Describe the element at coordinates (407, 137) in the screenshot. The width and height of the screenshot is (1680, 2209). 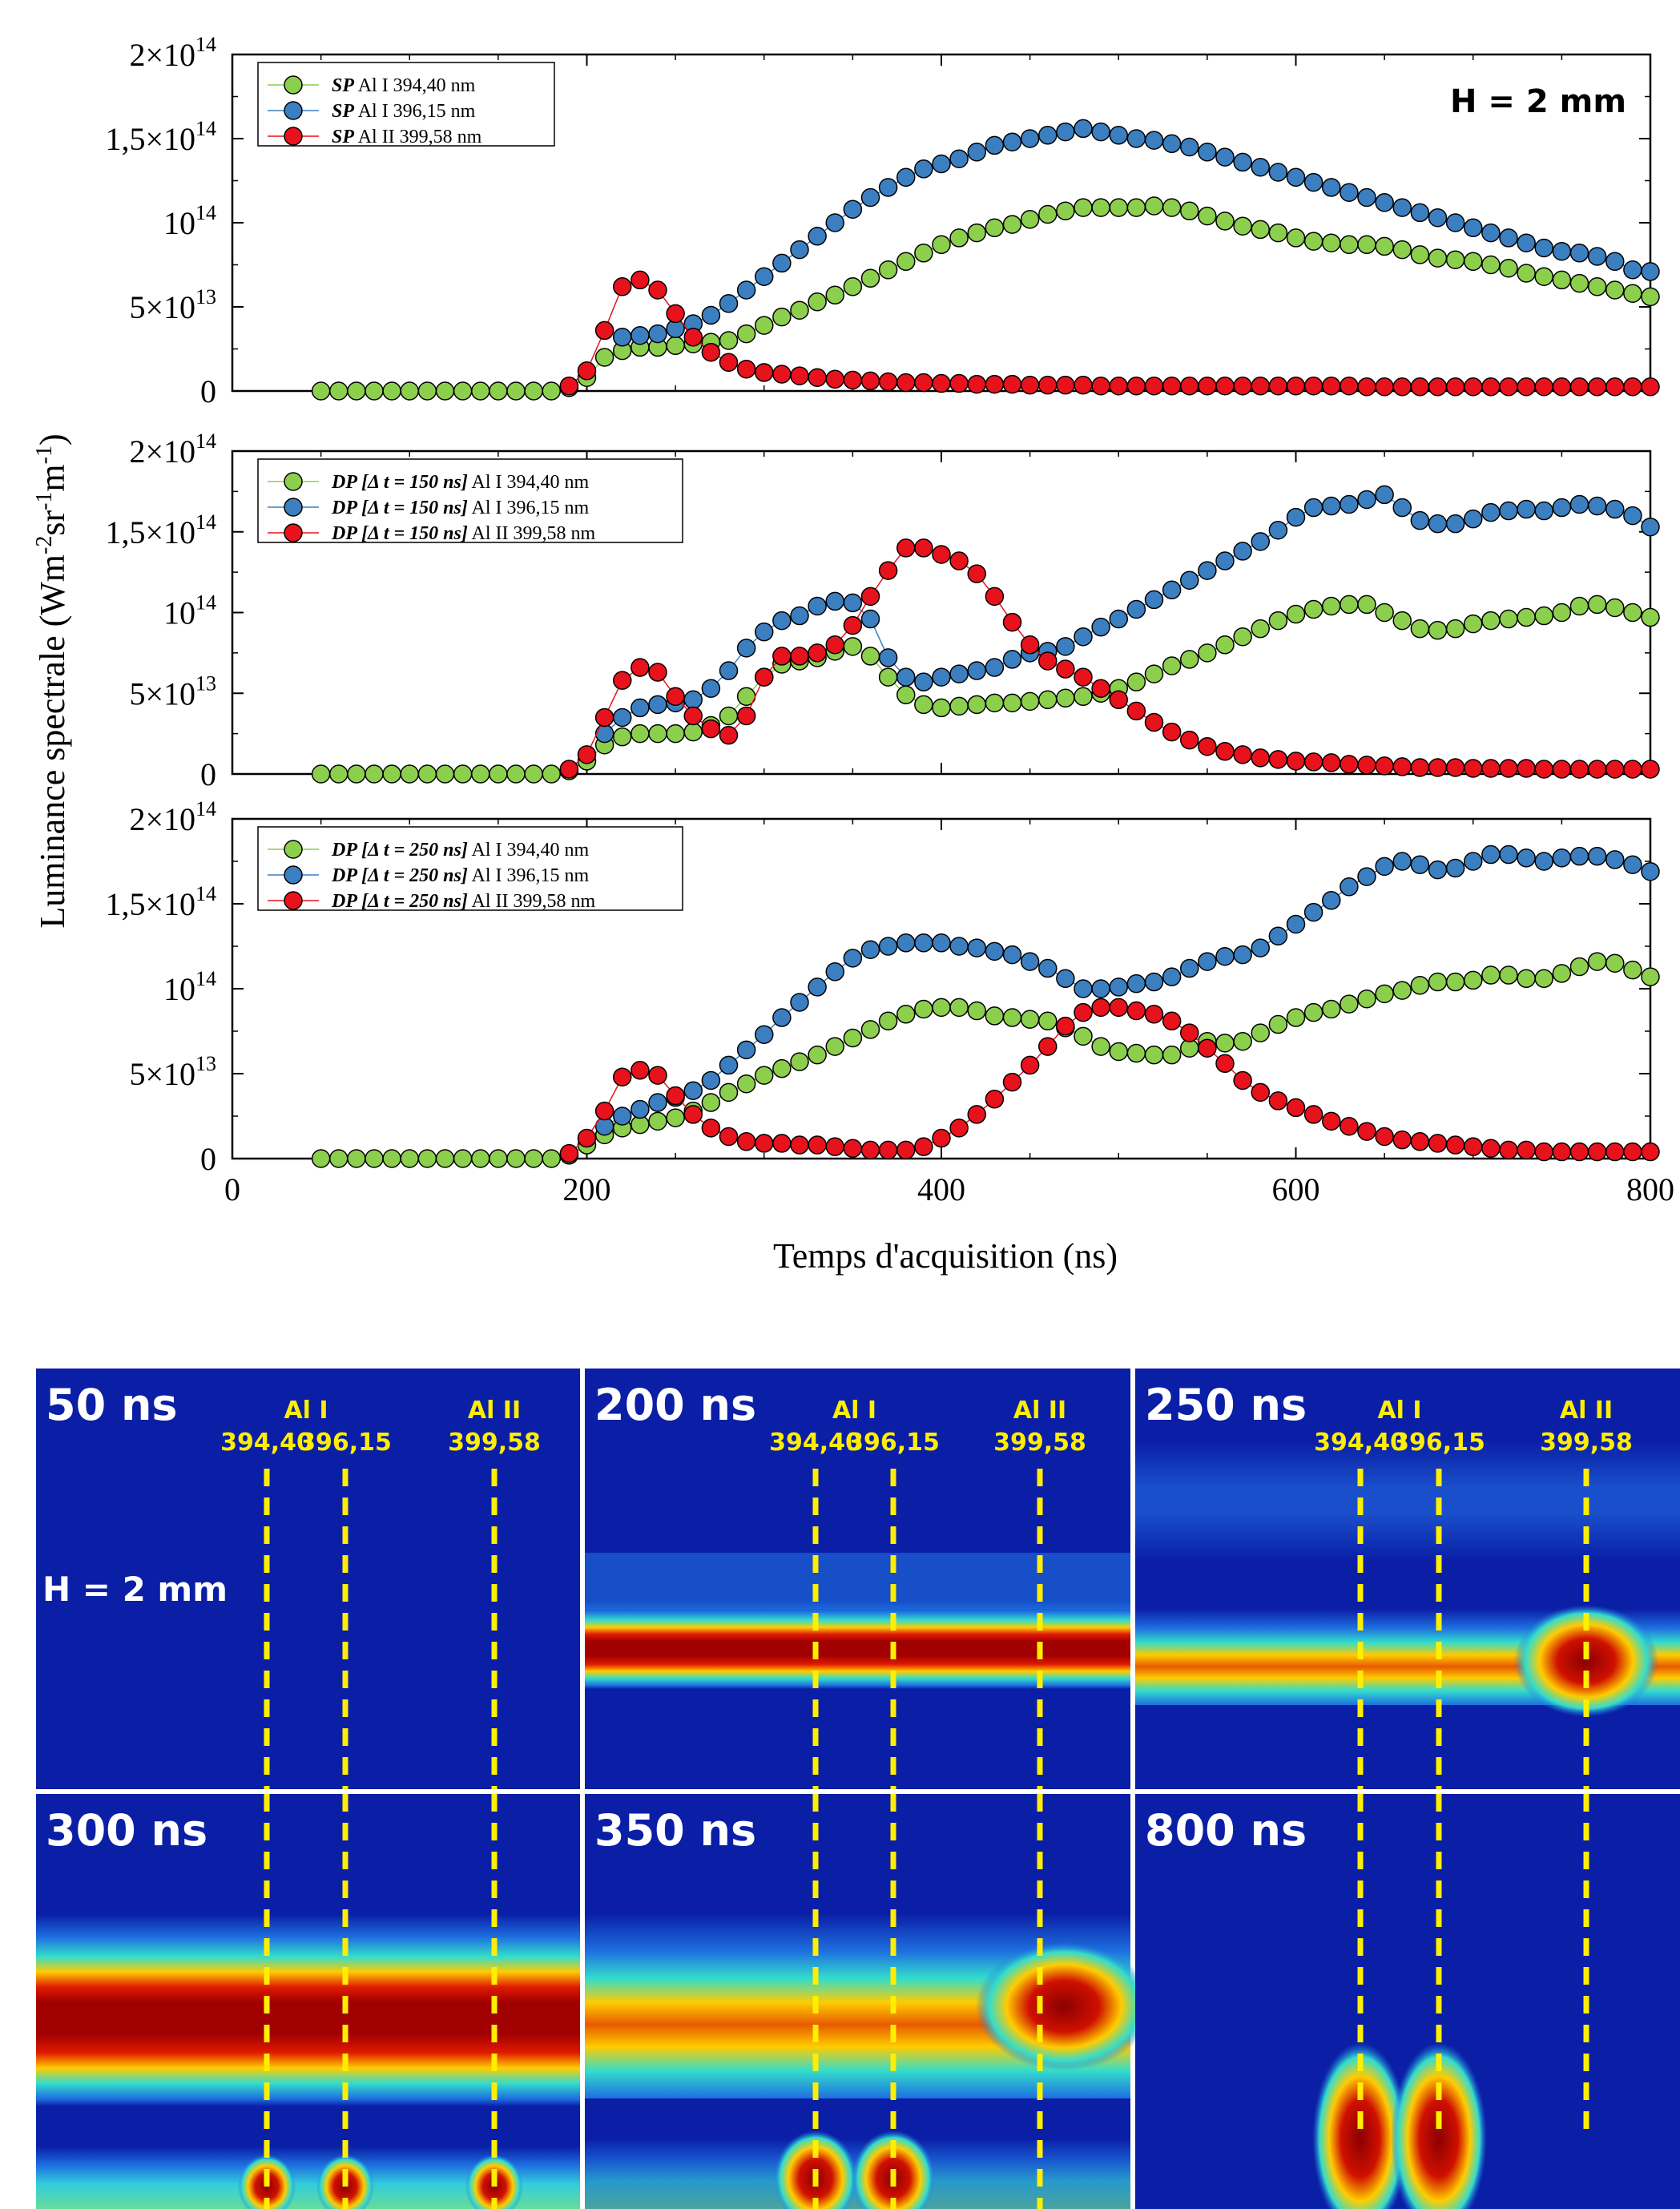
I see `legend-entry: SP Al II 399,58 nm` at that location.